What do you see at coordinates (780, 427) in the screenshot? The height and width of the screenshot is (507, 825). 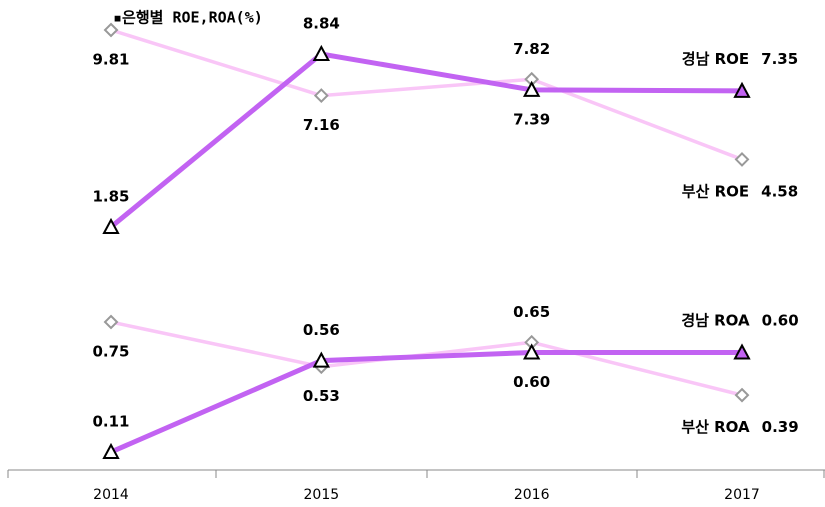 I see `data-label: 0.39` at bounding box center [780, 427].